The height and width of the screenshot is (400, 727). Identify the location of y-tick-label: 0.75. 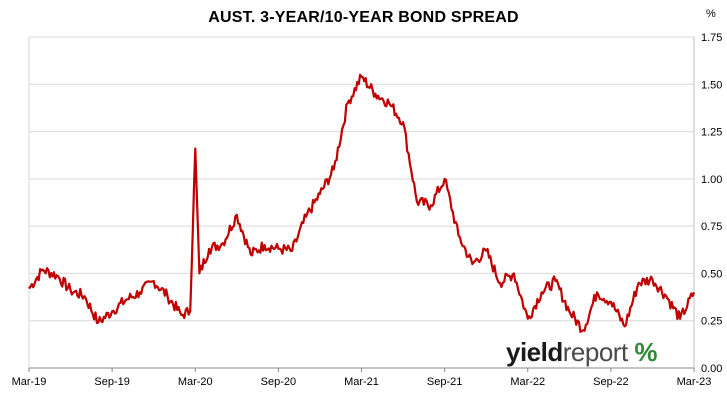
(711, 227).